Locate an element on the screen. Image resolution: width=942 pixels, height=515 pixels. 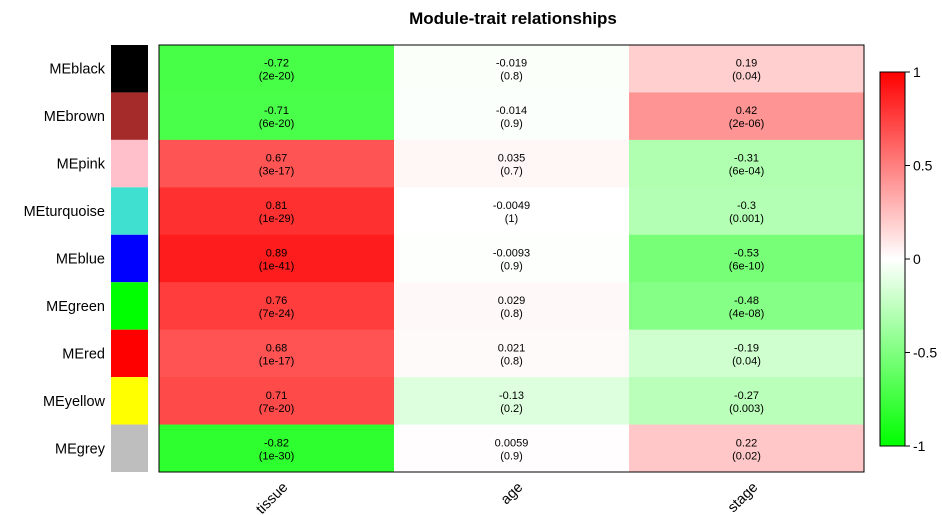
cell-mebrown-age is located at coordinates (512, 116).